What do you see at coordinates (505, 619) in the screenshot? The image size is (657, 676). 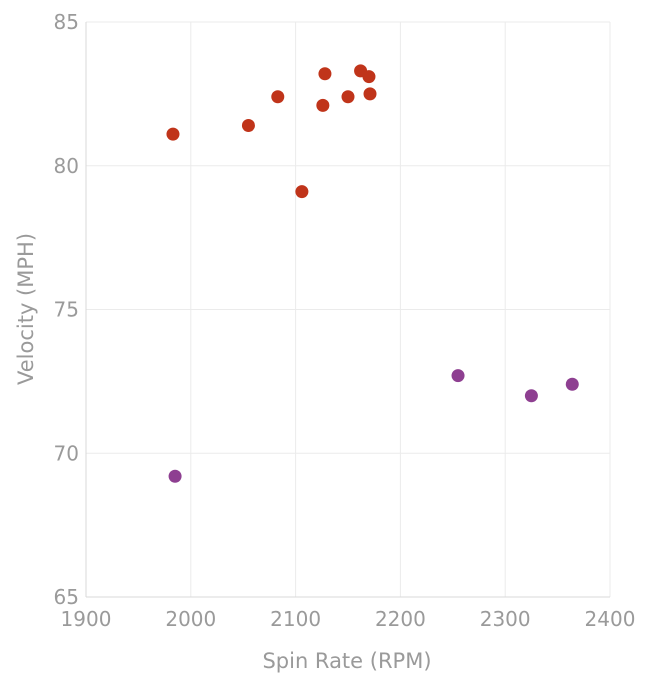 I see `x-tick-label: 2300` at bounding box center [505, 619].